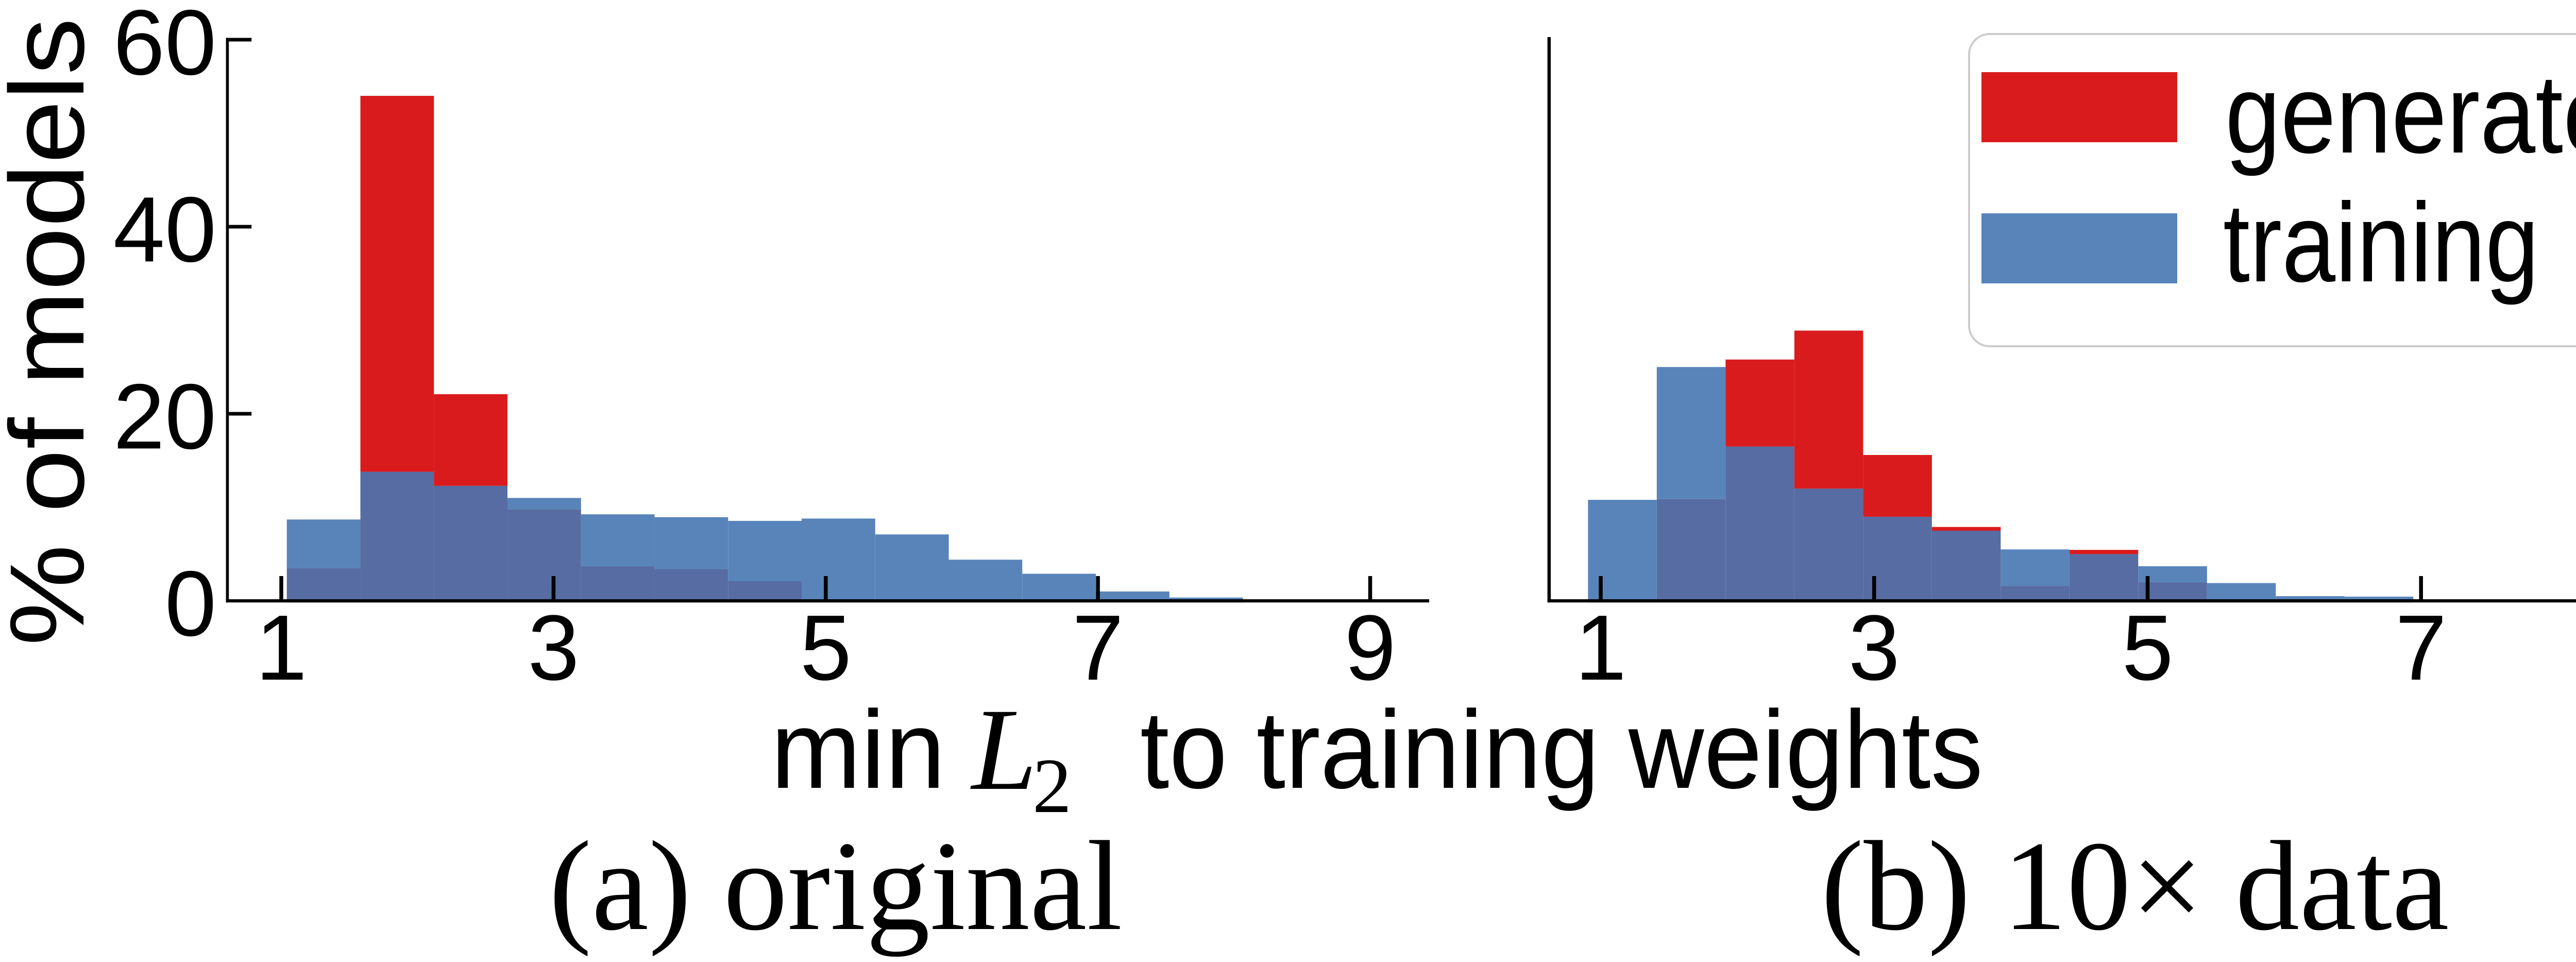 Image resolution: width=2576 pixels, height=962 pixels. I want to click on svg-text: 40, so click(164, 229).